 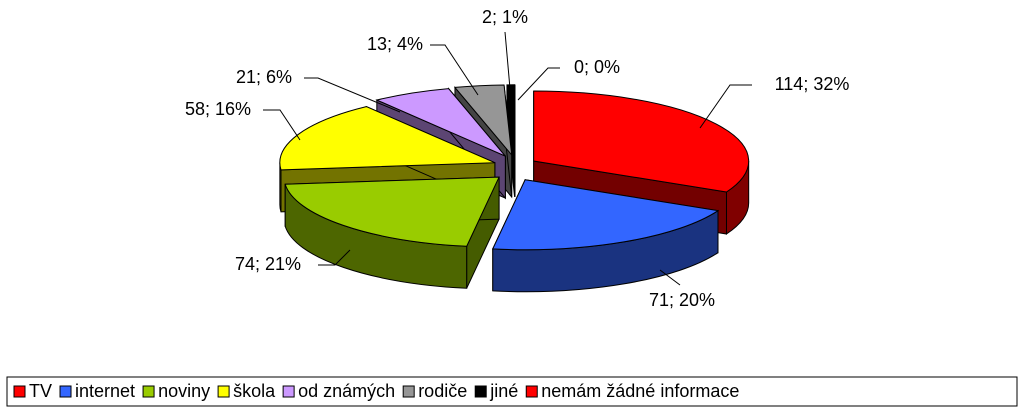 I want to click on legend-label: rodiče, so click(x=442, y=391).